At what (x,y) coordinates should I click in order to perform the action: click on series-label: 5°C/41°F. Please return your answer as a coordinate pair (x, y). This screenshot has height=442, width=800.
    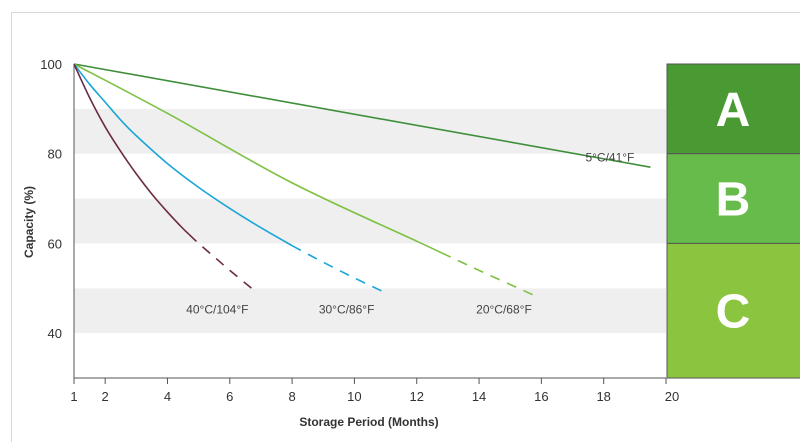
    Looking at the image, I should click on (609, 157).